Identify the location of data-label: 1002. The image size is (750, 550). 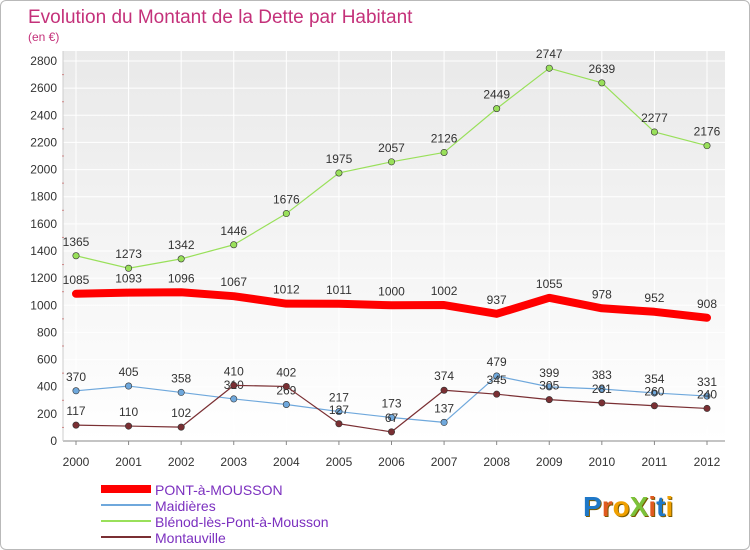
(444, 291).